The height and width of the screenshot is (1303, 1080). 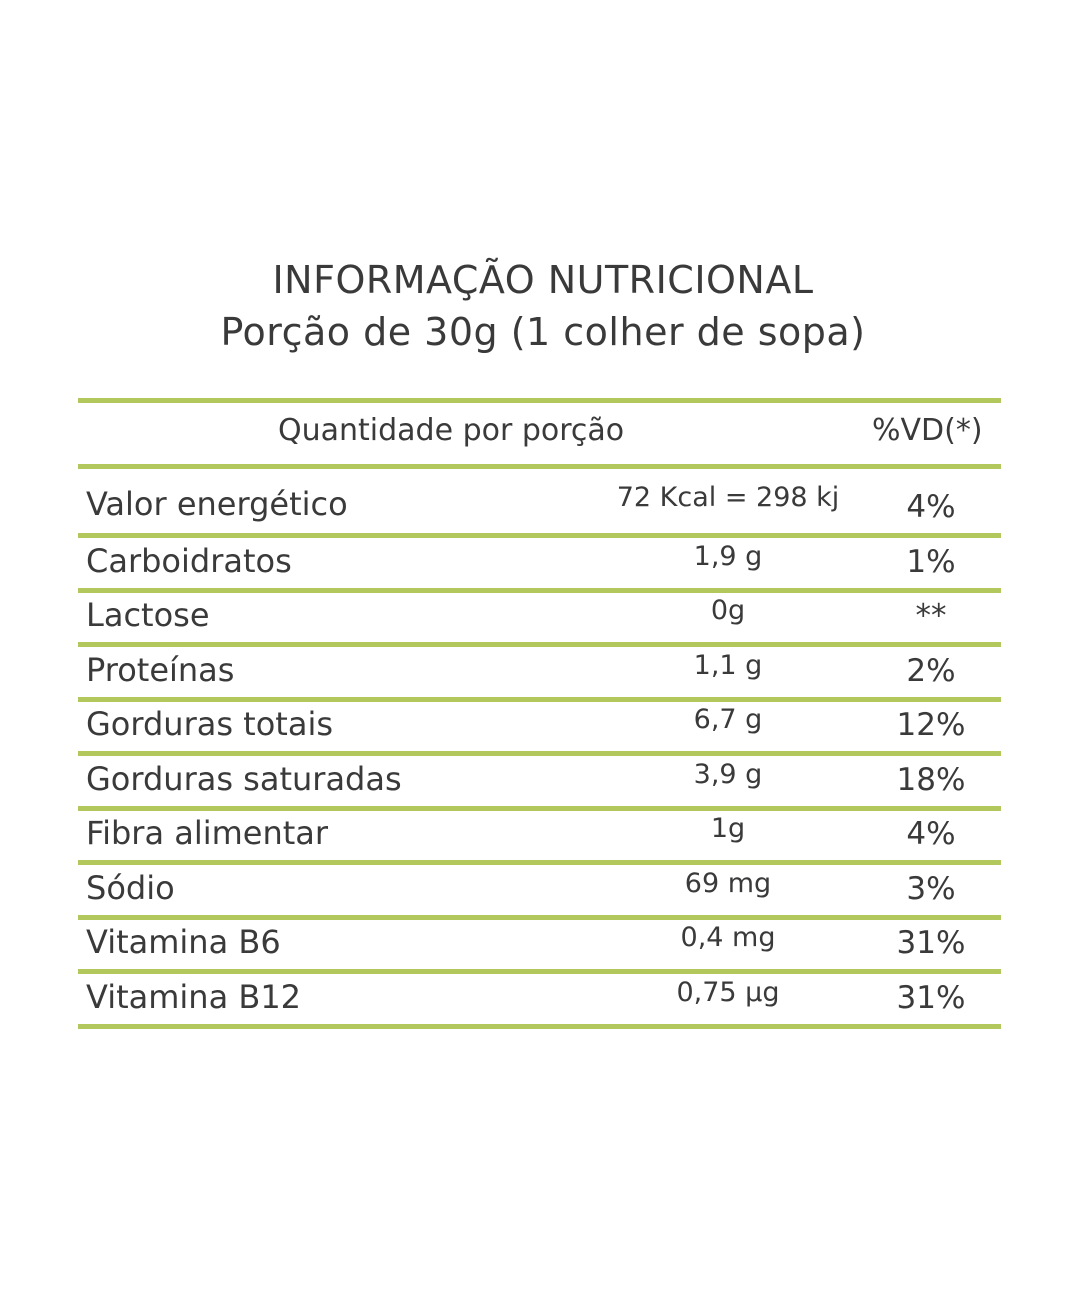 I want to click on table-row: Carboidratos 1,9 g 1%, so click(x=539, y=563).